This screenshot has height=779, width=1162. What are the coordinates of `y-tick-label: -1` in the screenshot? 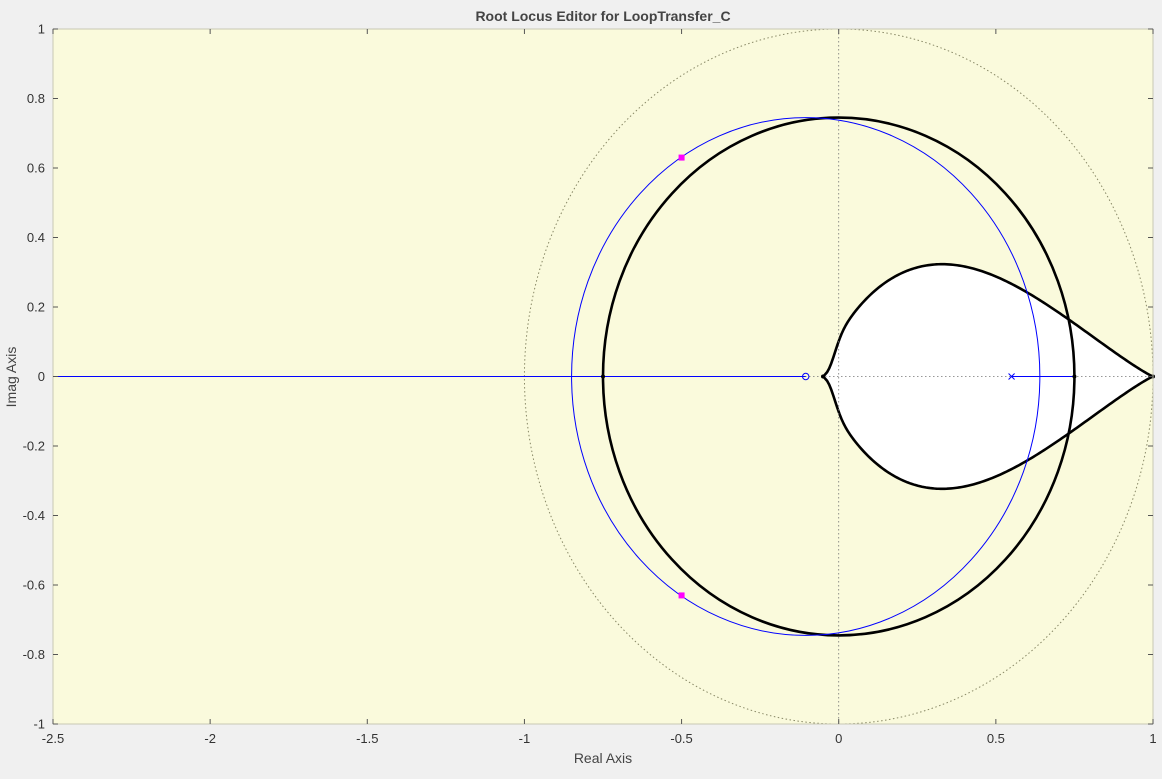 It's located at (39, 724).